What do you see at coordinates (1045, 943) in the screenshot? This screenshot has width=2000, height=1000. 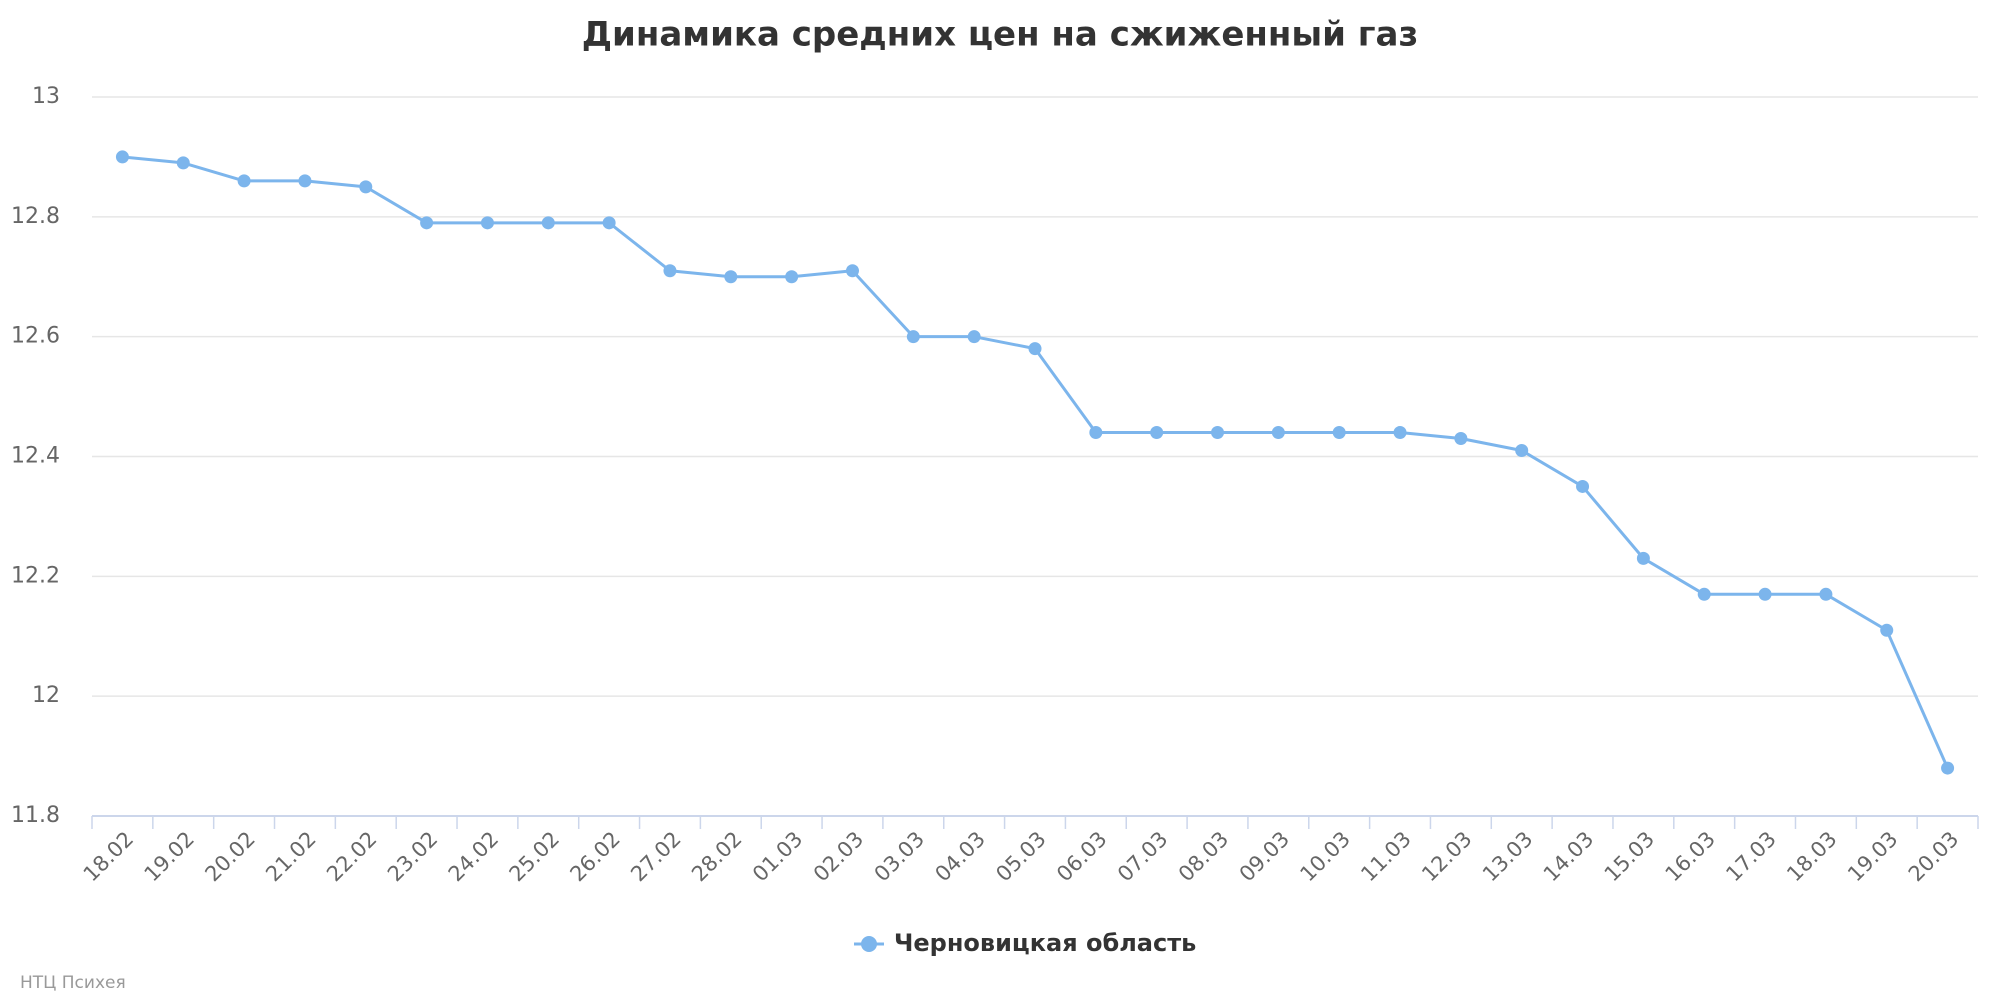 I see `legend-label: Черновицкая область` at bounding box center [1045, 943].